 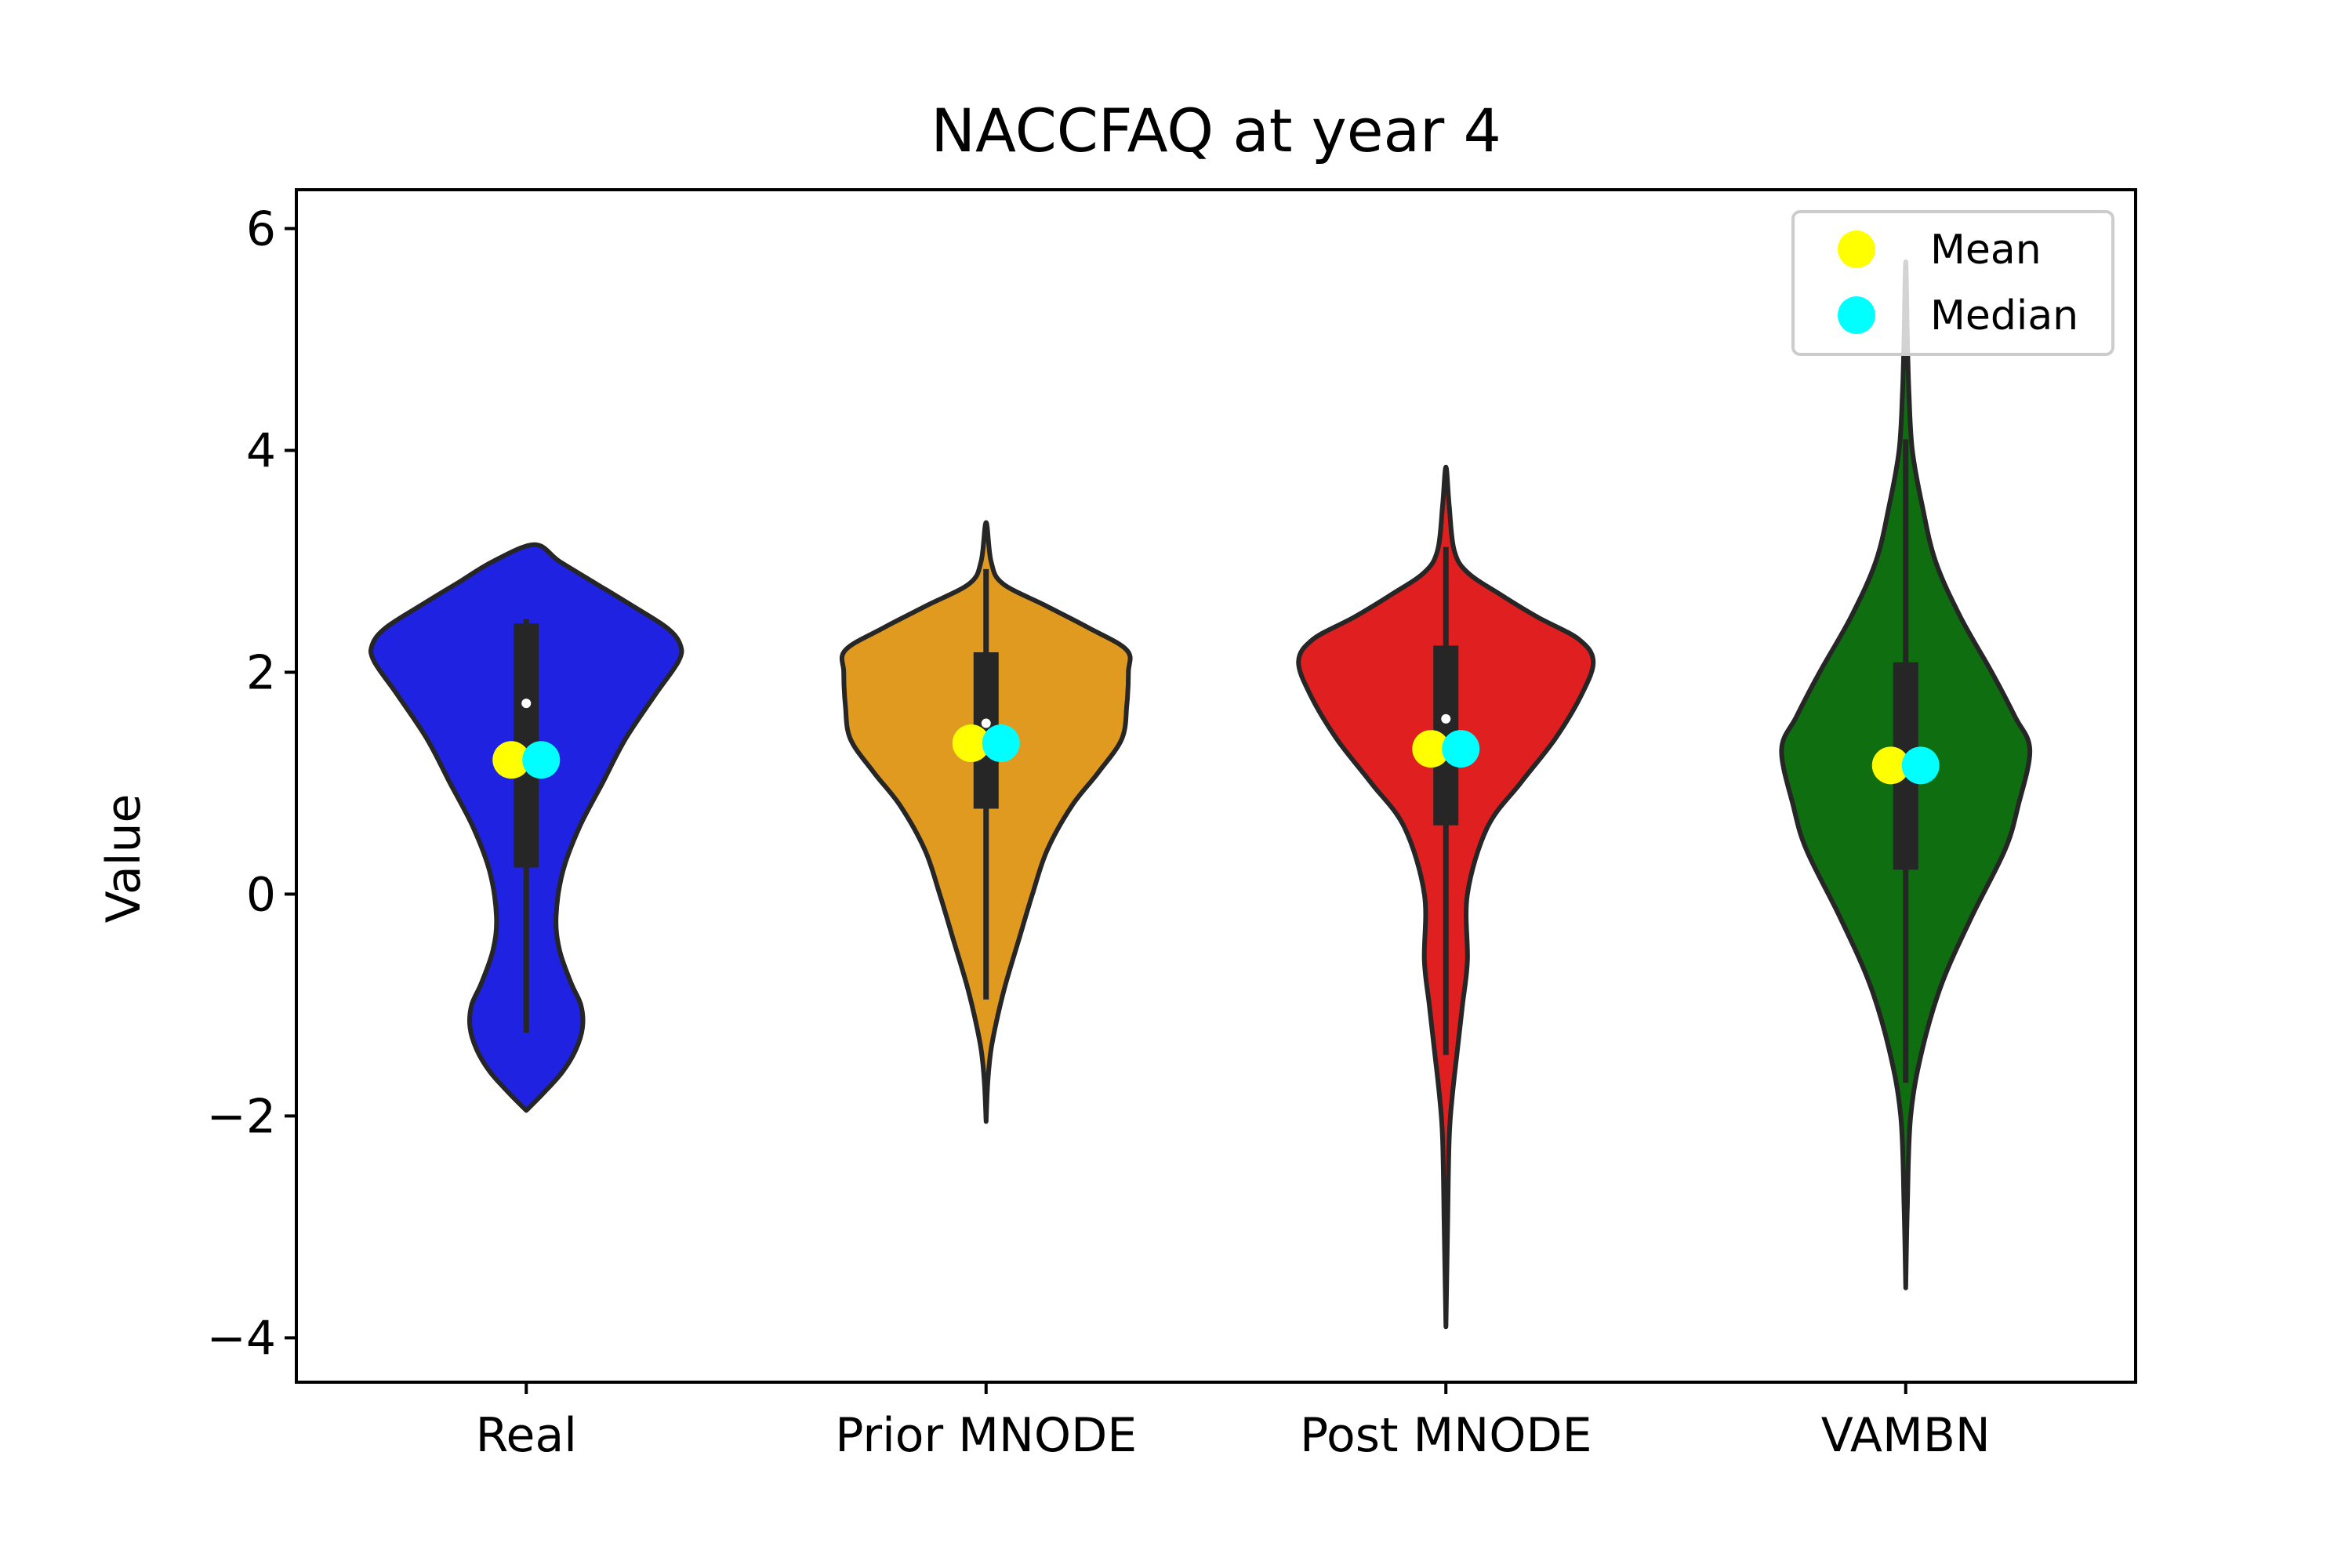 What do you see at coordinates (526, 1435) in the screenshot?
I see `x-tick-label: Real` at bounding box center [526, 1435].